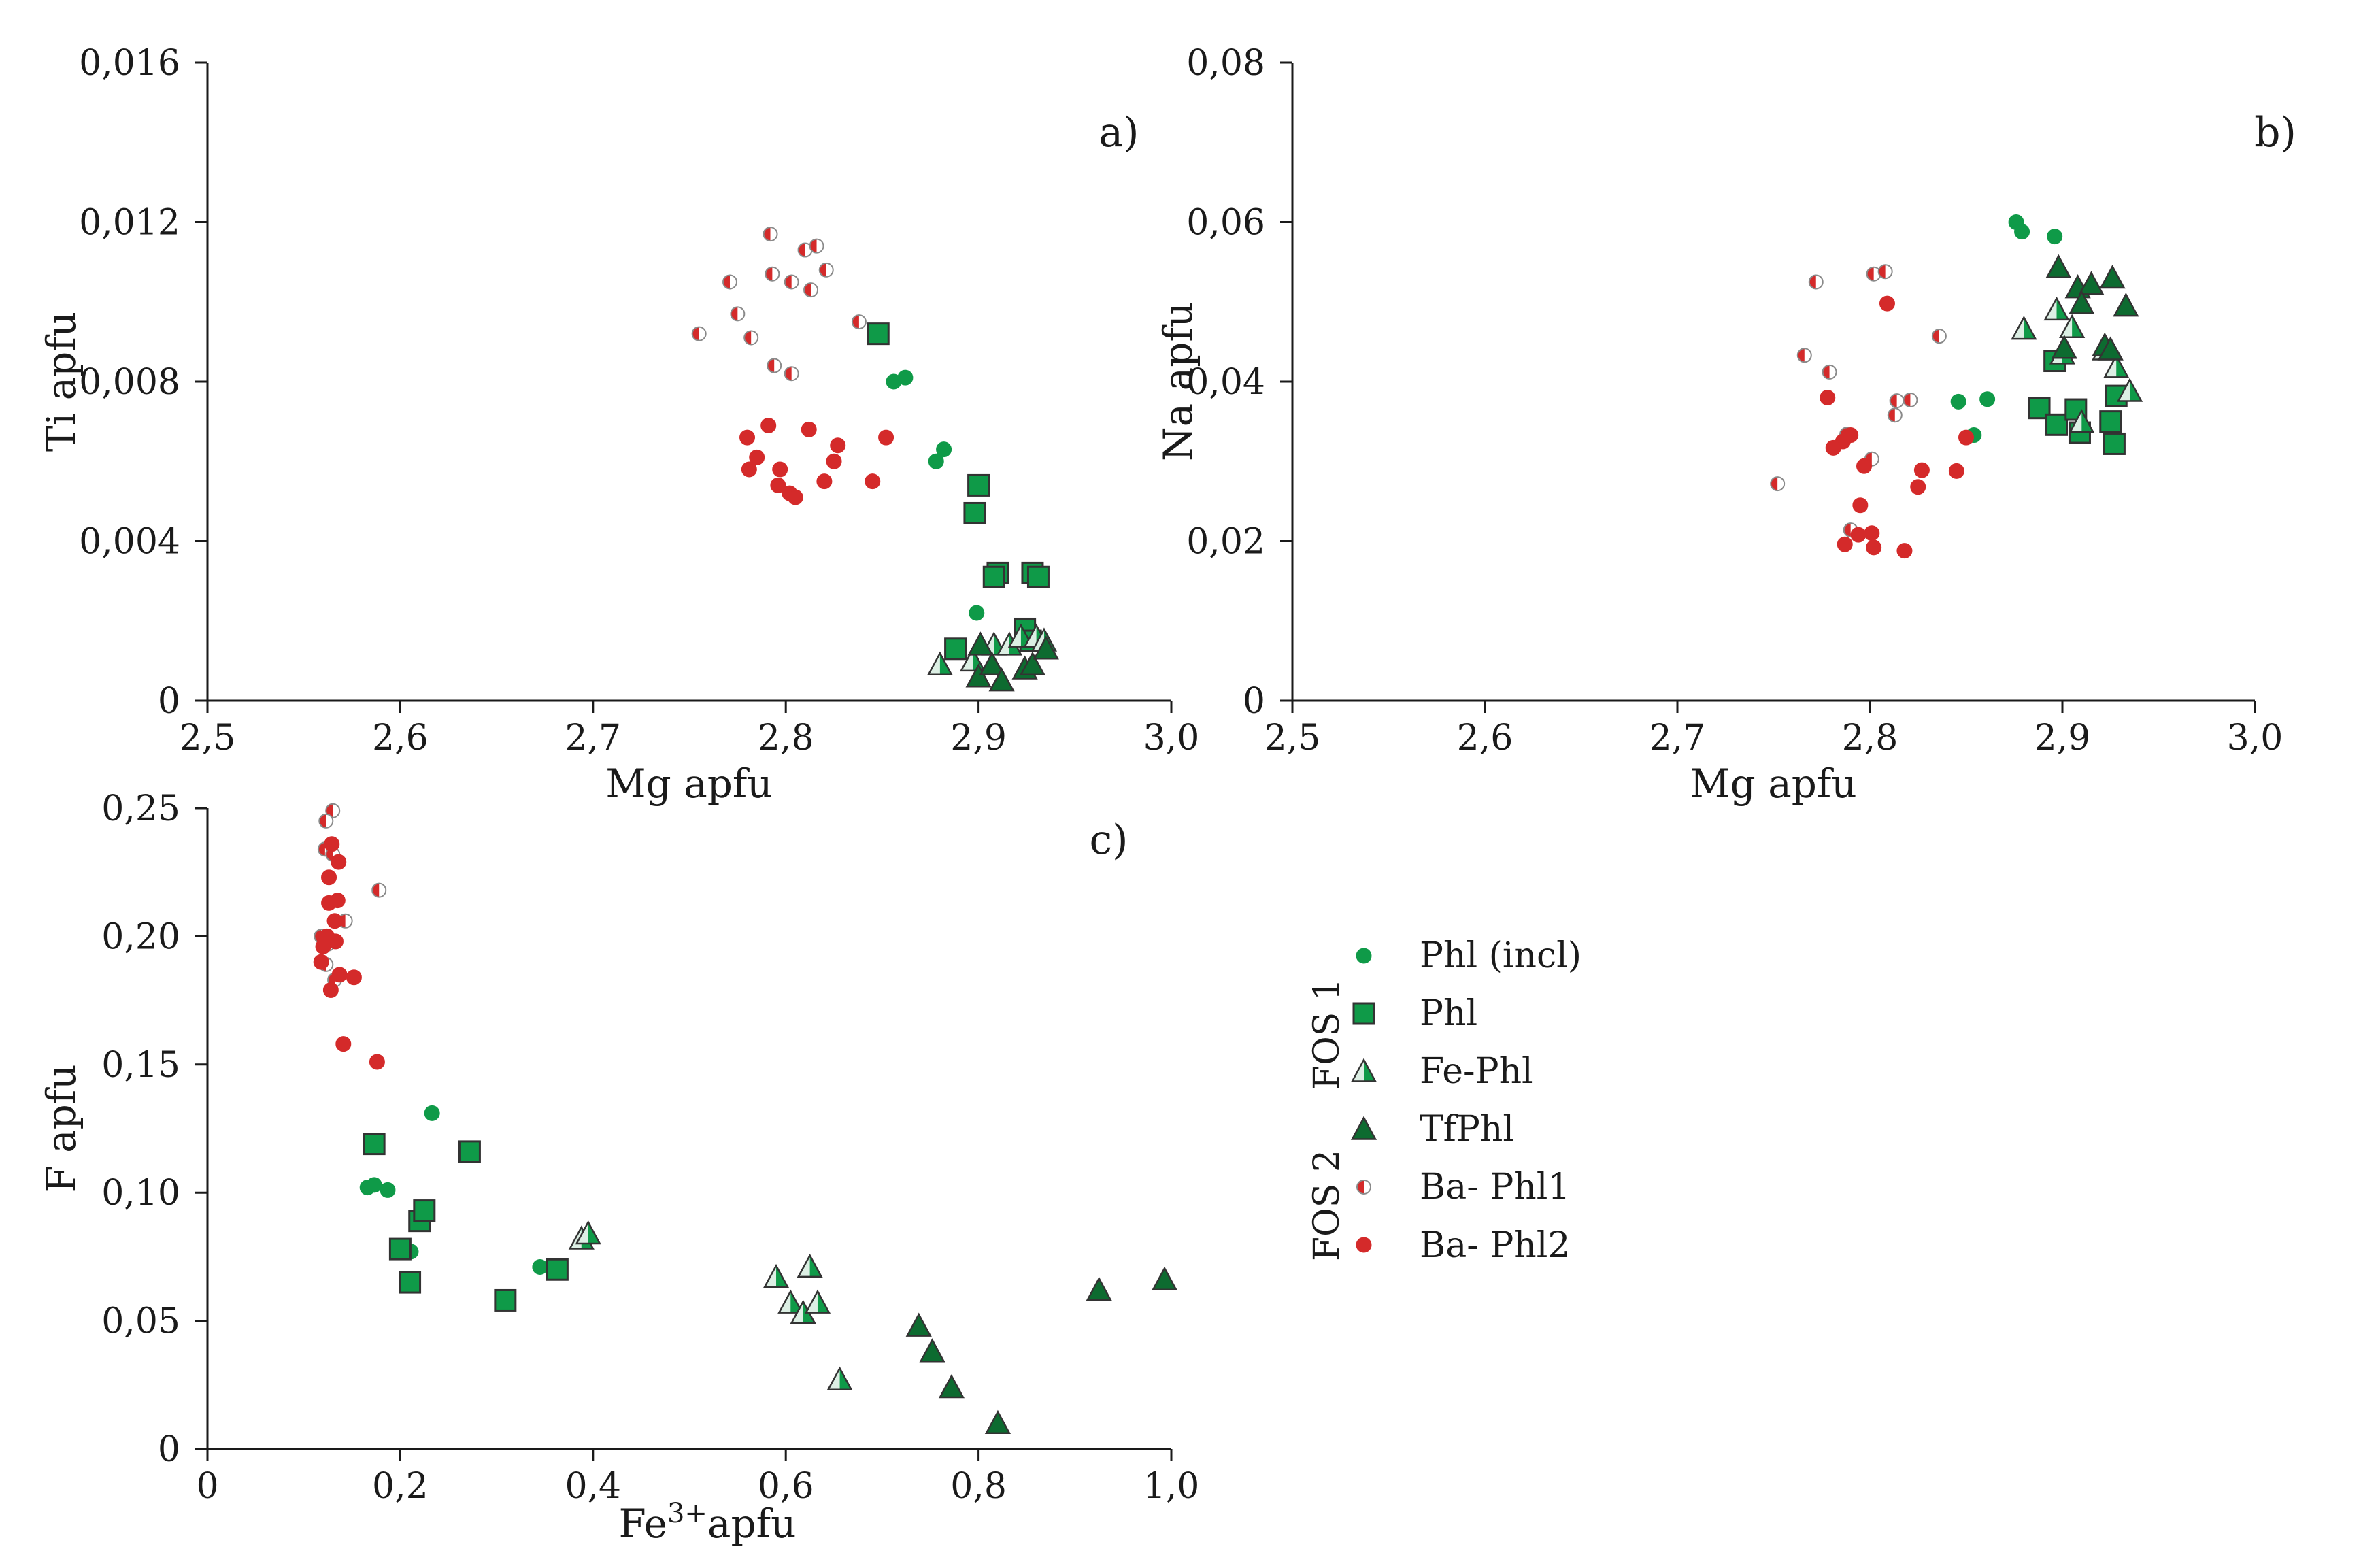 This screenshot has height=1568, width=2361. Describe the element at coordinates (786, 738) in the screenshot. I see `x-tick-label: 2,8` at that location.